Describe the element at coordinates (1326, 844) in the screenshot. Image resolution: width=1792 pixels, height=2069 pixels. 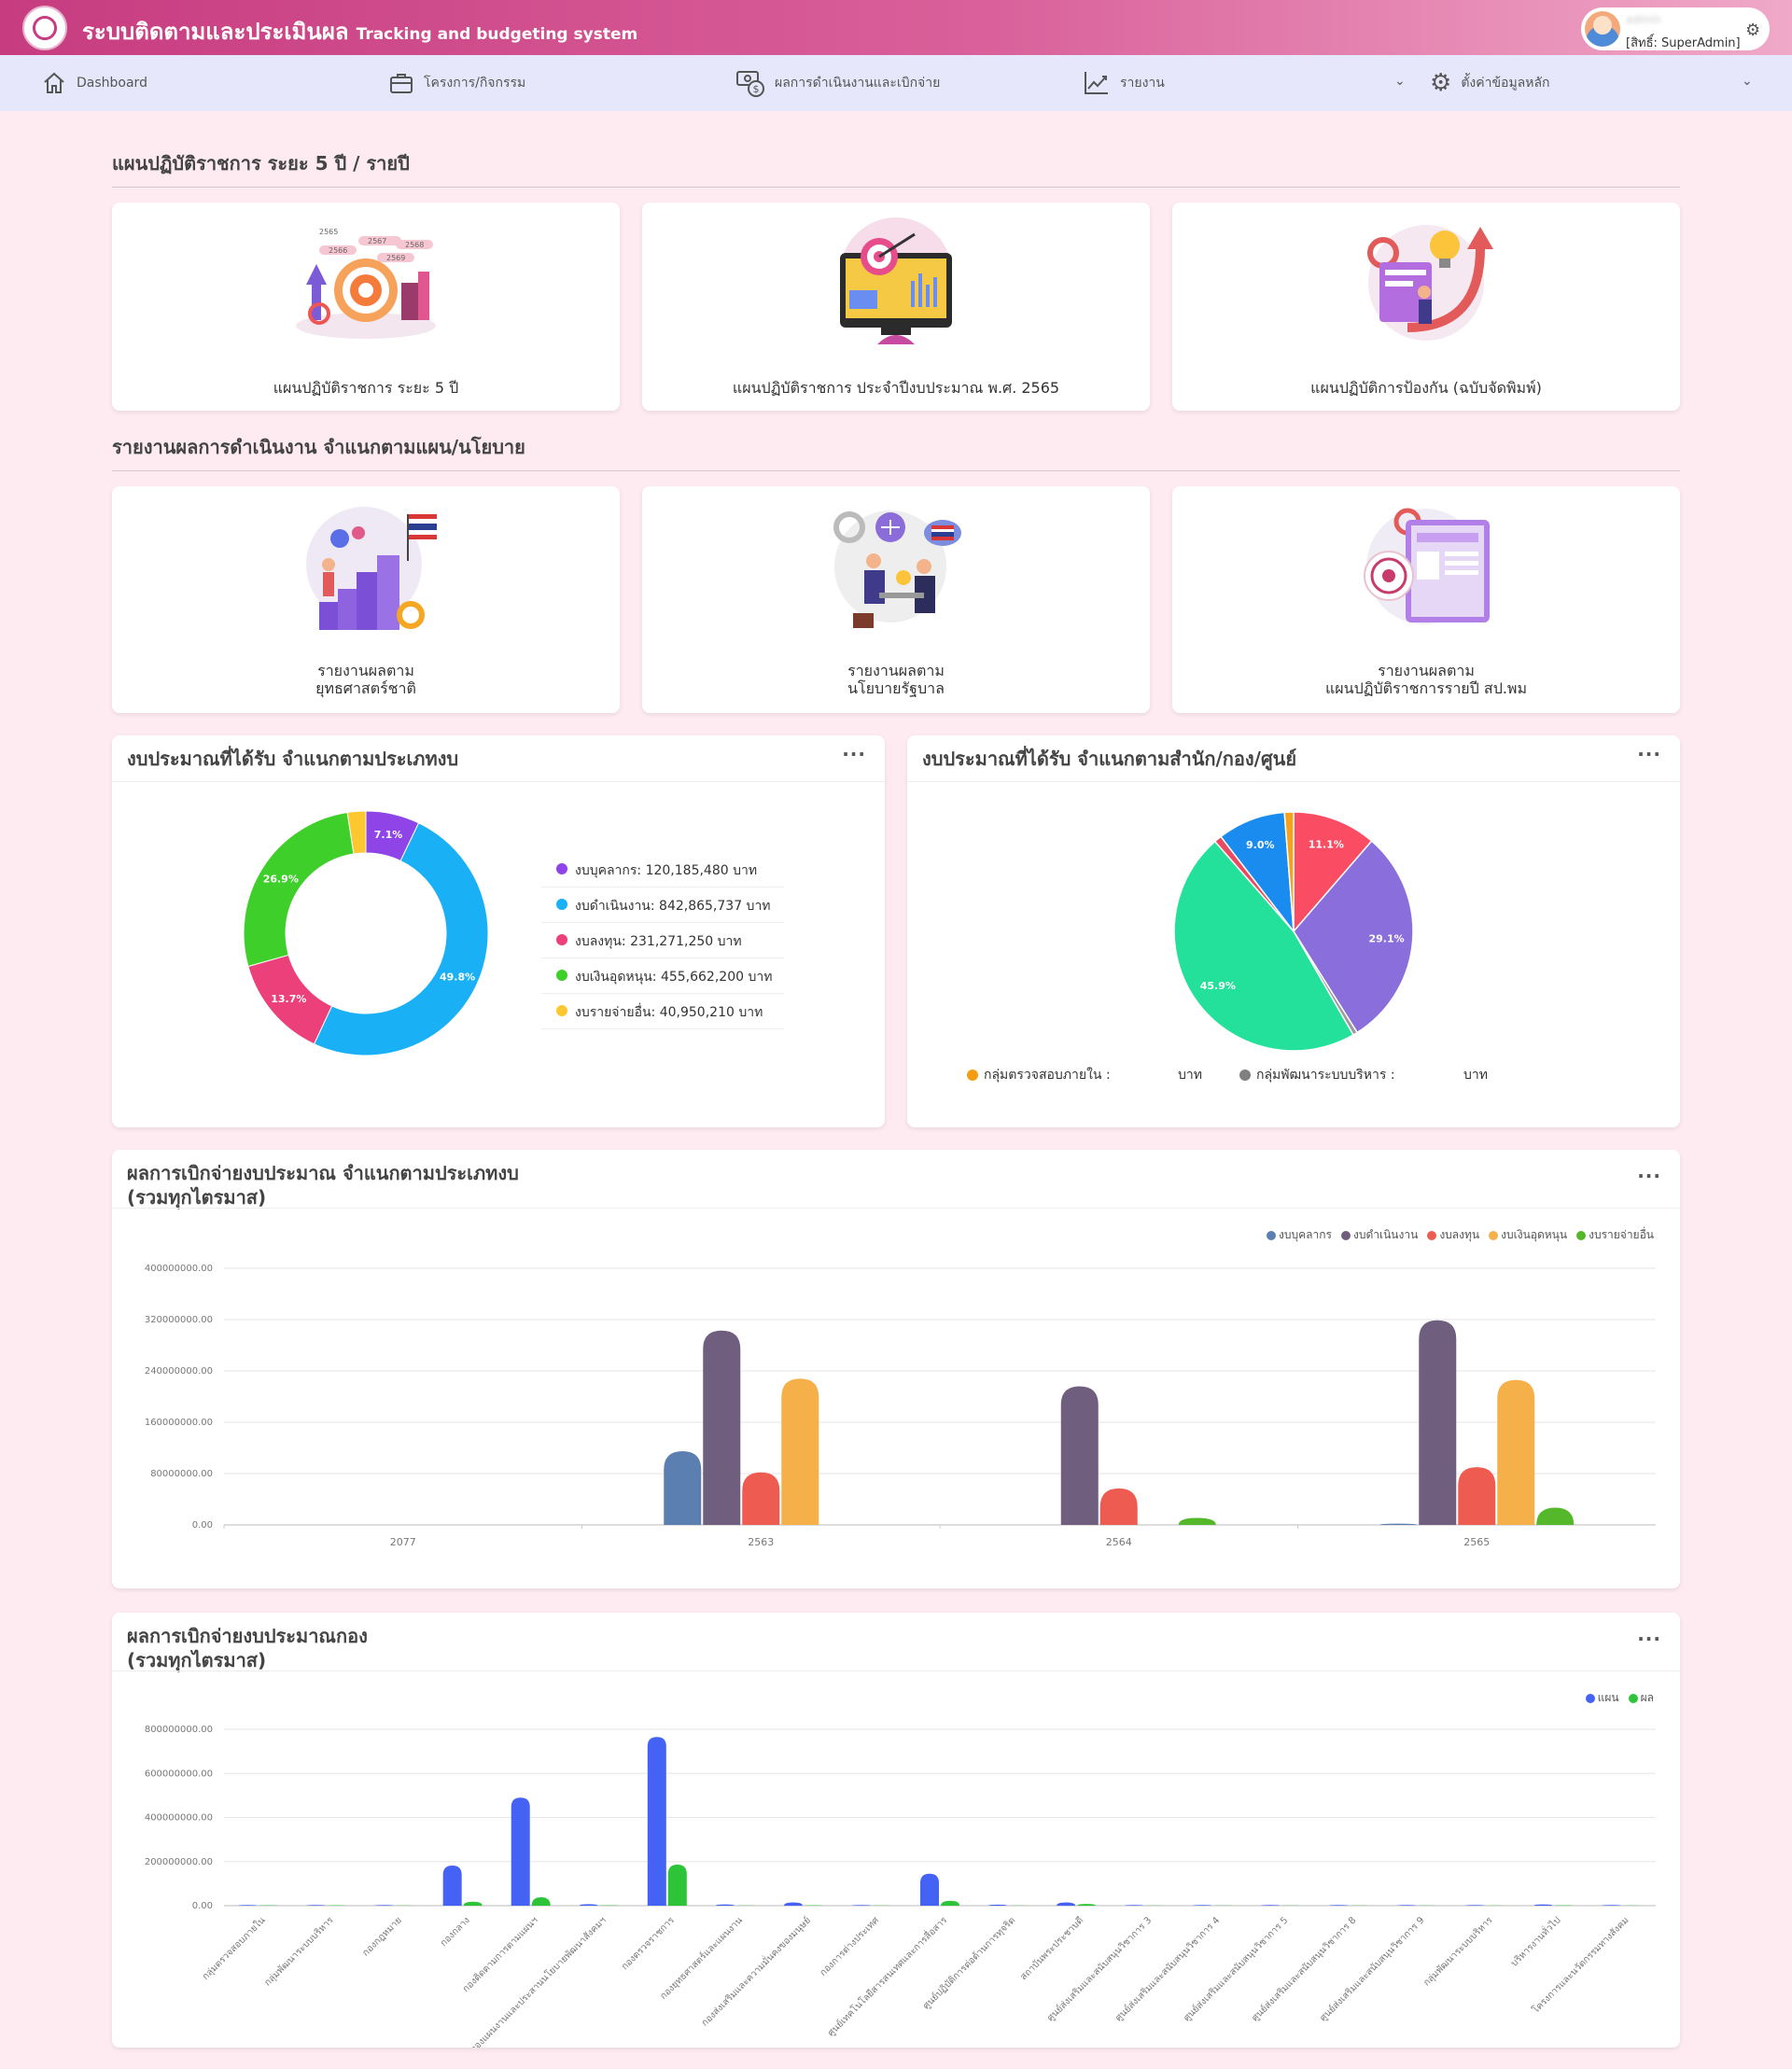
I see `slice-label: 11.1%` at that location.